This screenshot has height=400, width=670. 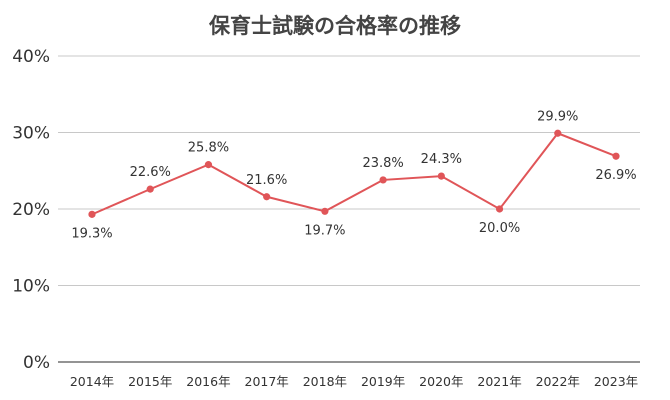 I want to click on x-tick-label: 2021年, so click(x=499, y=381).